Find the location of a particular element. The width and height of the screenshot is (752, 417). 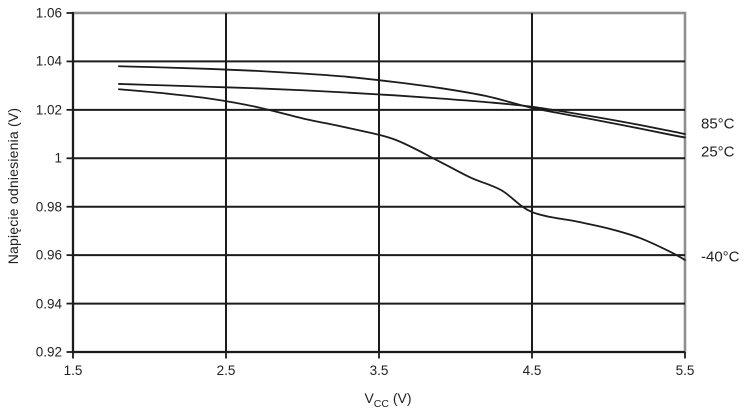

x-axis-title-unit: (V) is located at coordinates (400, 398).